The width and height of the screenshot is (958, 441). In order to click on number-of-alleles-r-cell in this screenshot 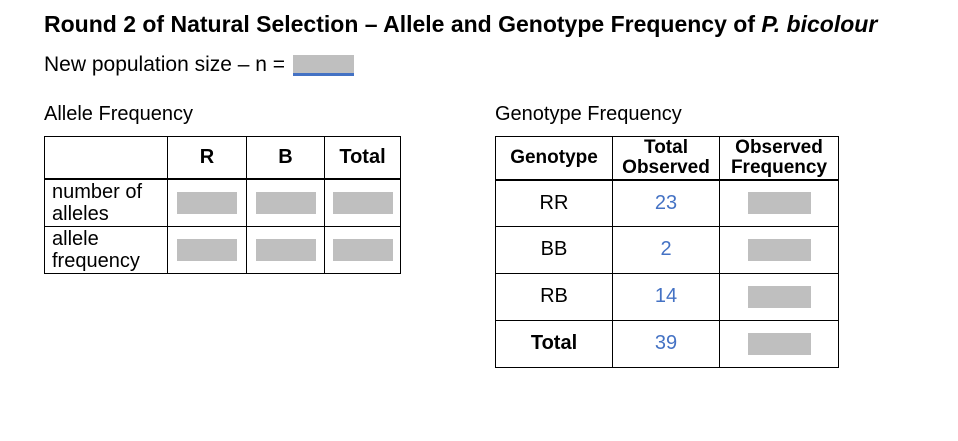, I will do `click(207, 202)`.